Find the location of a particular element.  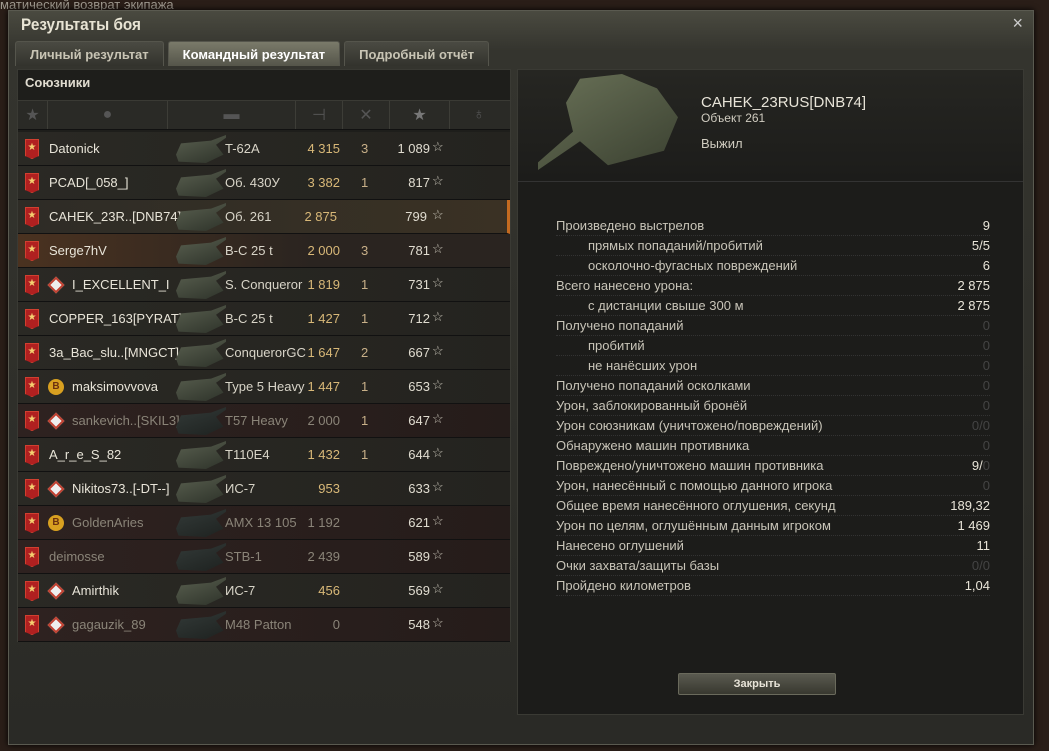

xp-value: 644 is located at coordinates (419, 454).